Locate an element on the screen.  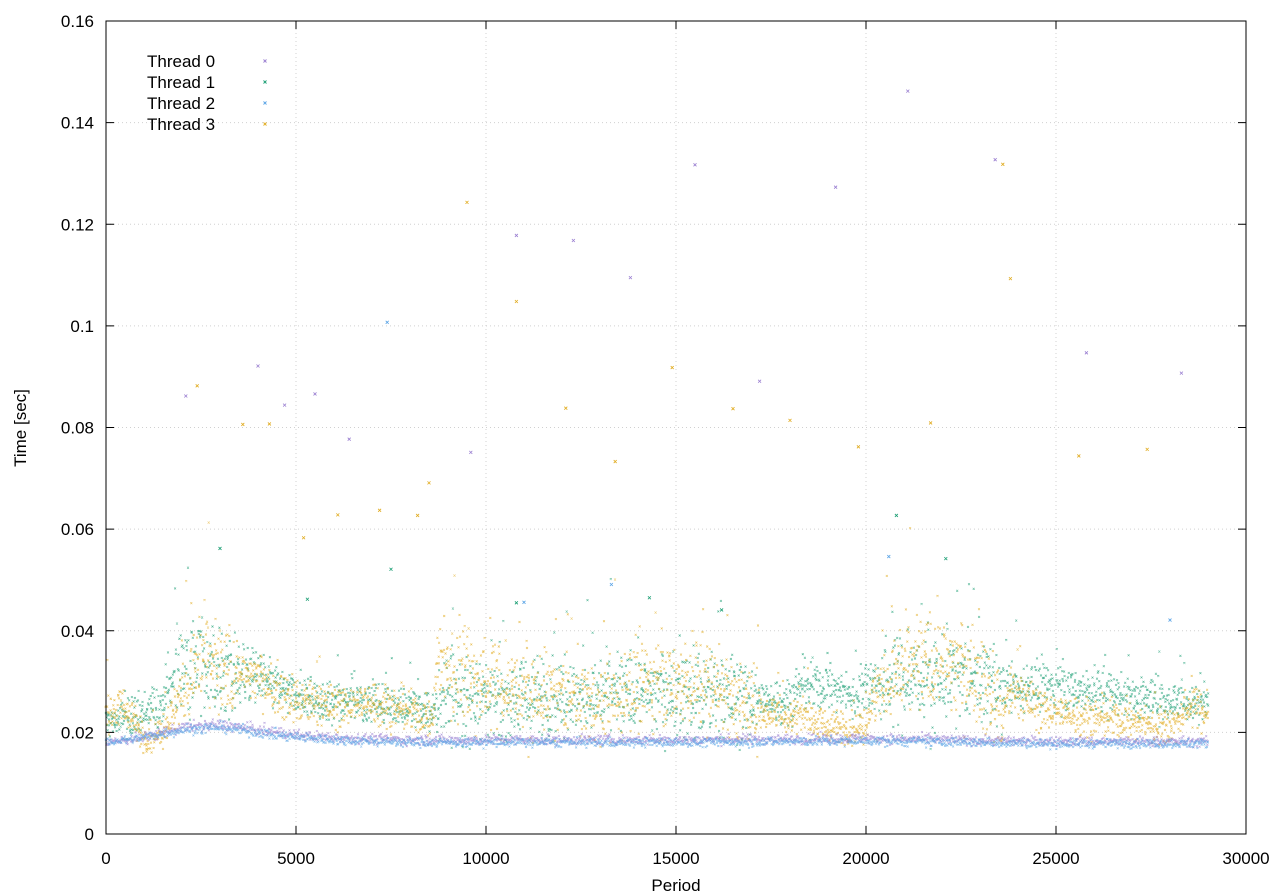
y-tick-label: 0.02 is located at coordinates (77, 732).